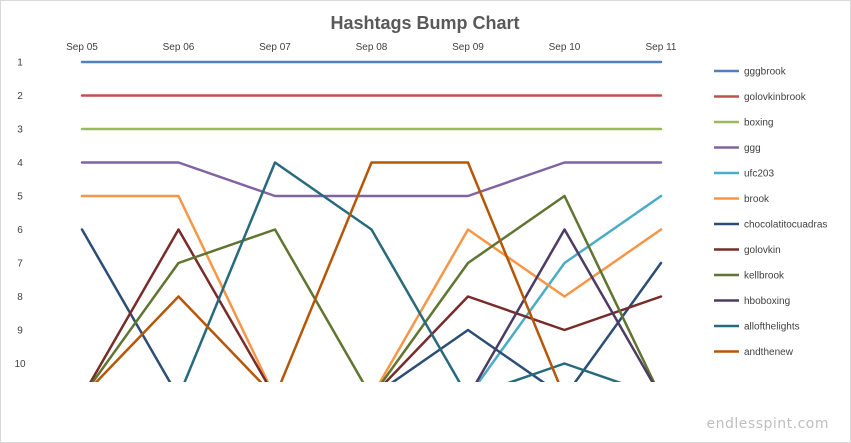  Describe the element at coordinates (785, 225) in the screenshot. I see `legend-label: chocolatitocuadras` at that location.